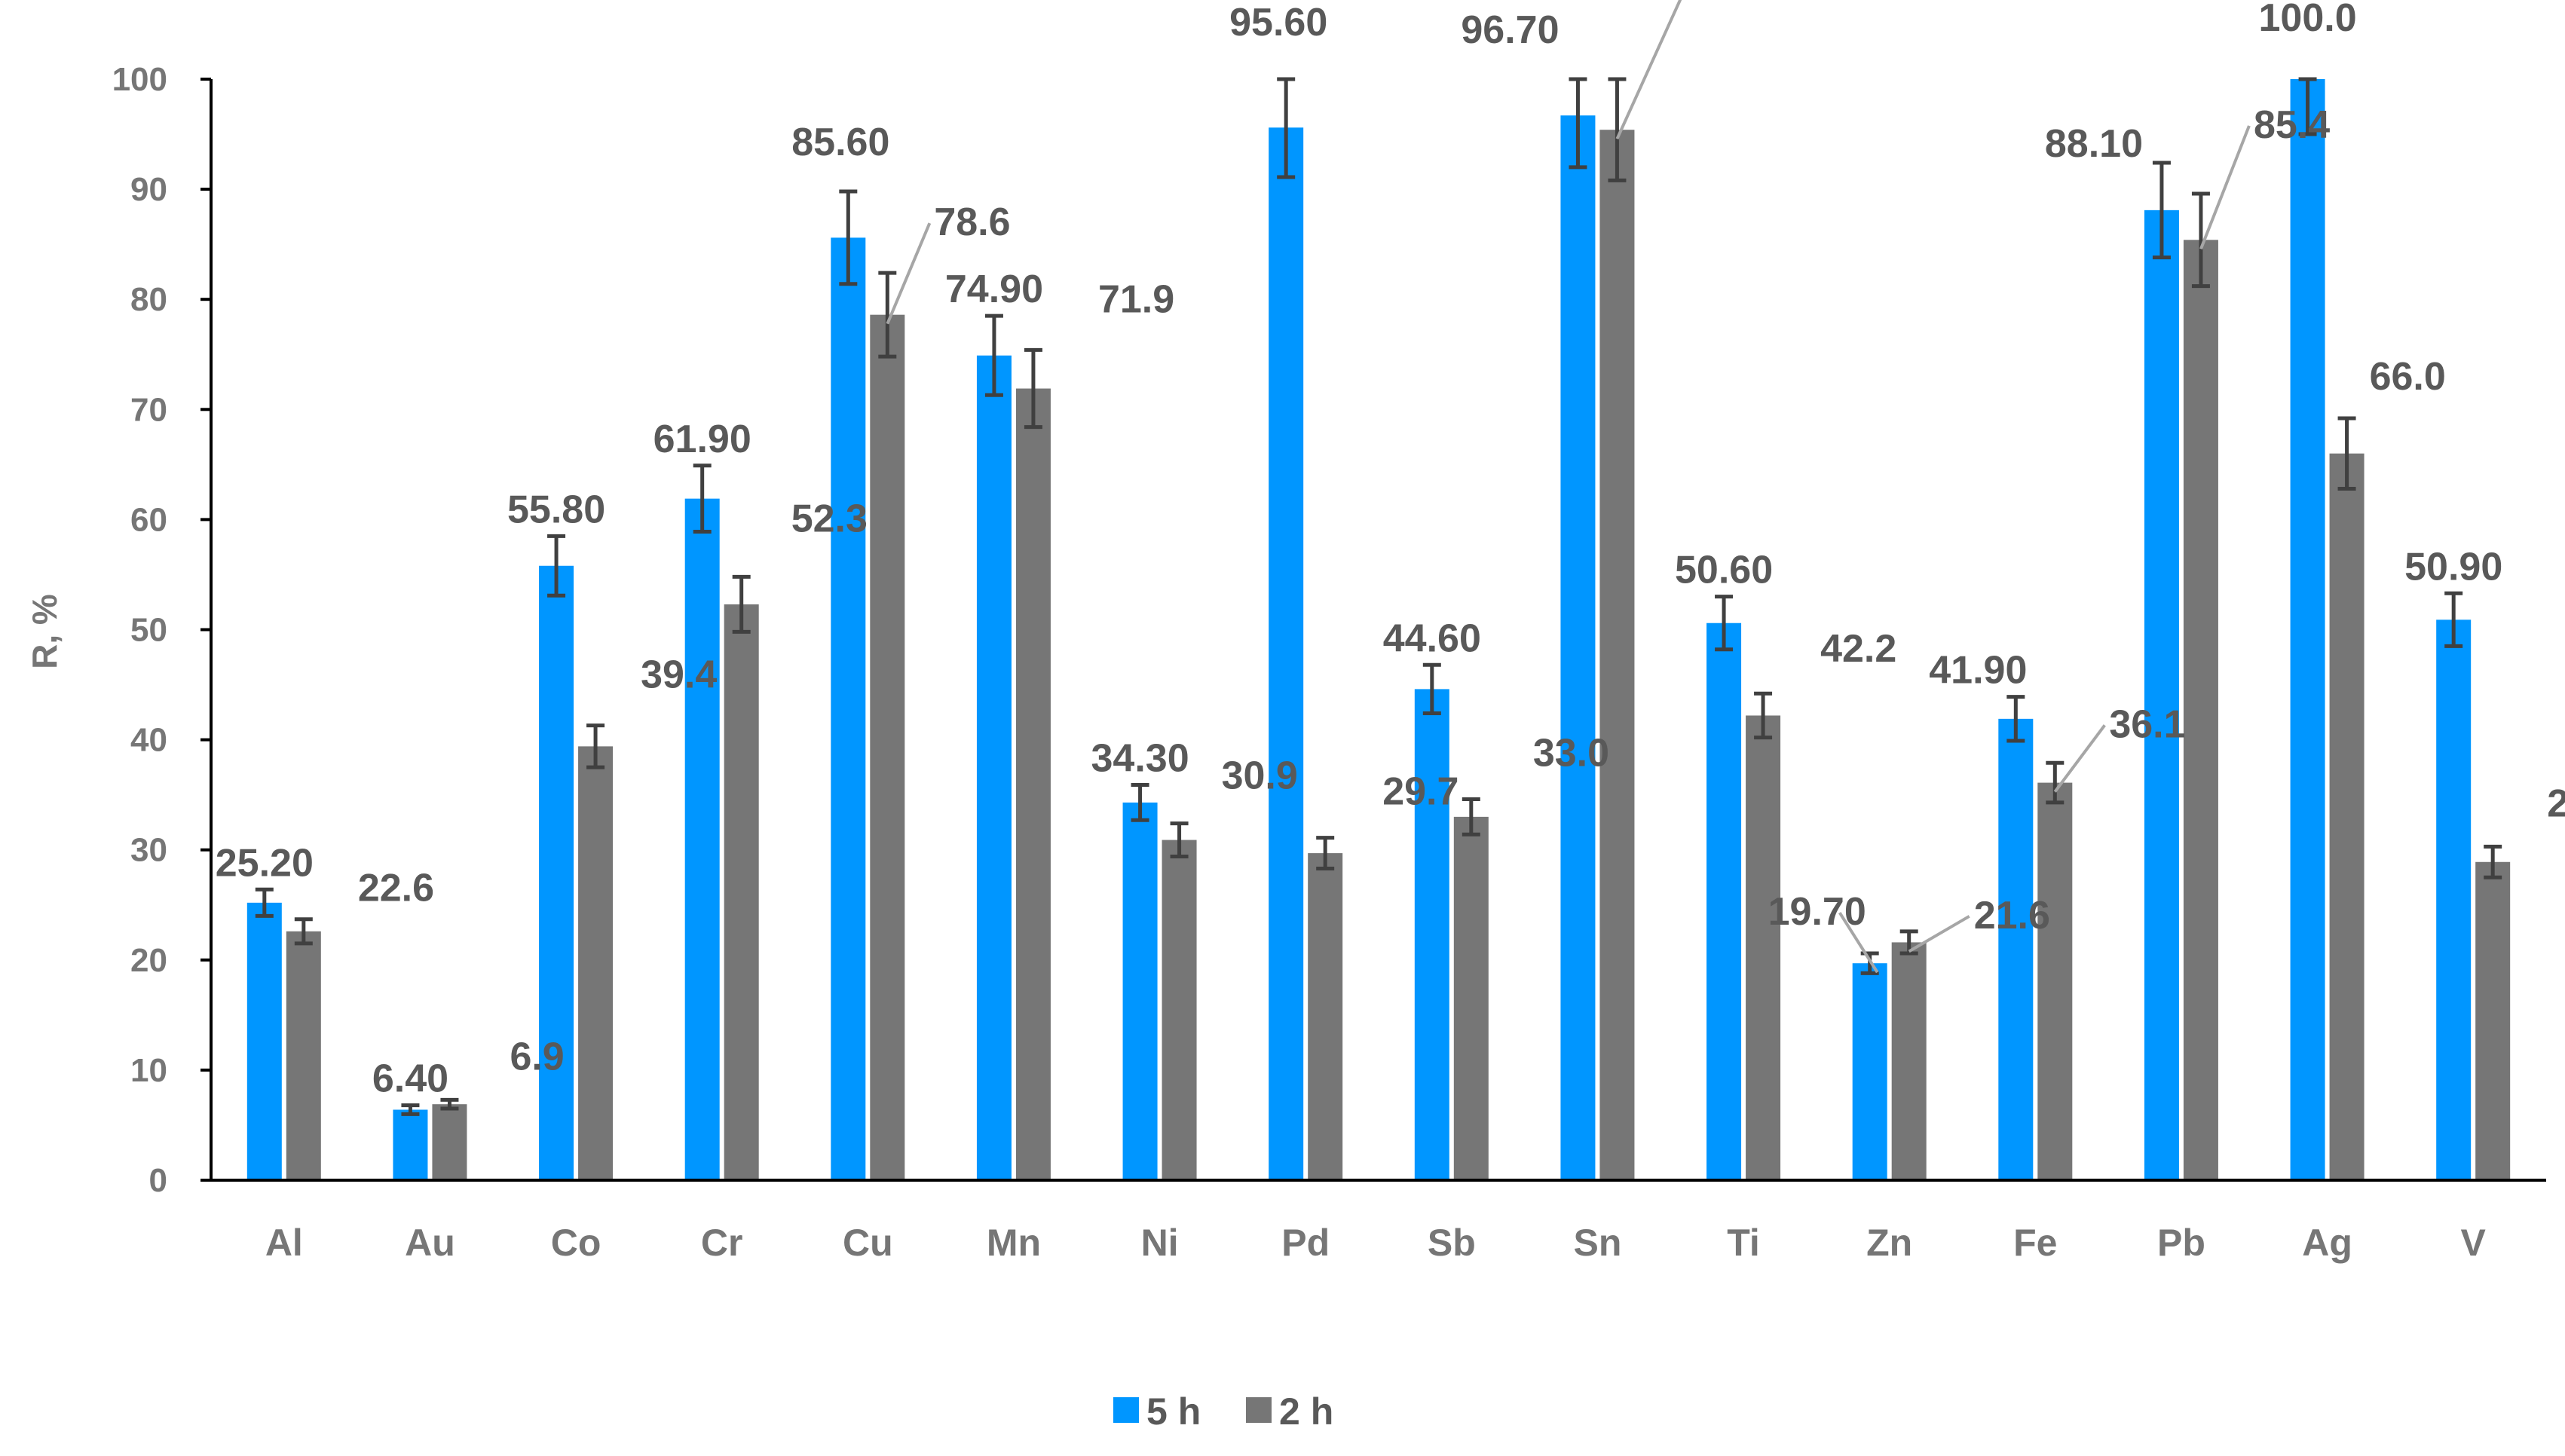 Image resolution: width=2565 pixels, height=1456 pixels. What do you see at coordinates (2035, 1243) in the screenshot?
I see `x-tick-label: Fe` at bounding box center [2035, 1243].